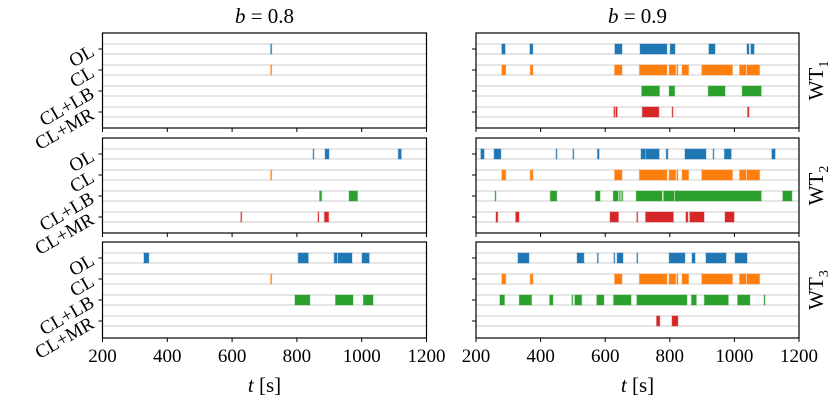 The height and width of the screenshot is (412, 838). I want to click on x-tick-label: 200, so click(102, 356).